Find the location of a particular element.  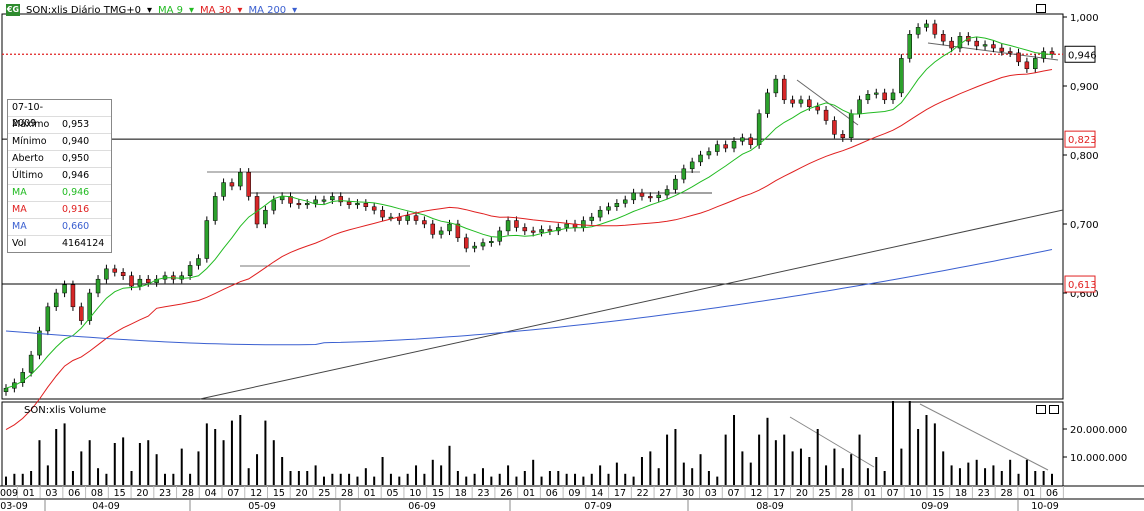

x-day-label: 25 is located at coordinates (324, 493).